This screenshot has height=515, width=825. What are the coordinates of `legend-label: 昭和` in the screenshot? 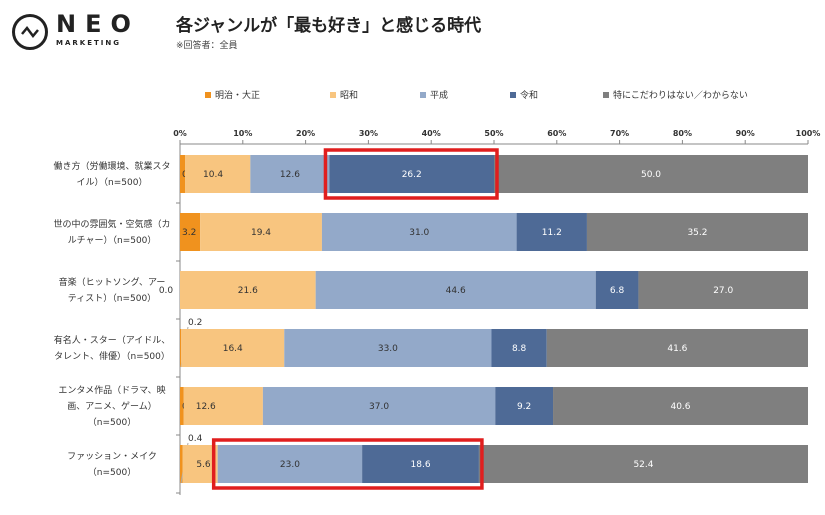 It's located at (349, 96).